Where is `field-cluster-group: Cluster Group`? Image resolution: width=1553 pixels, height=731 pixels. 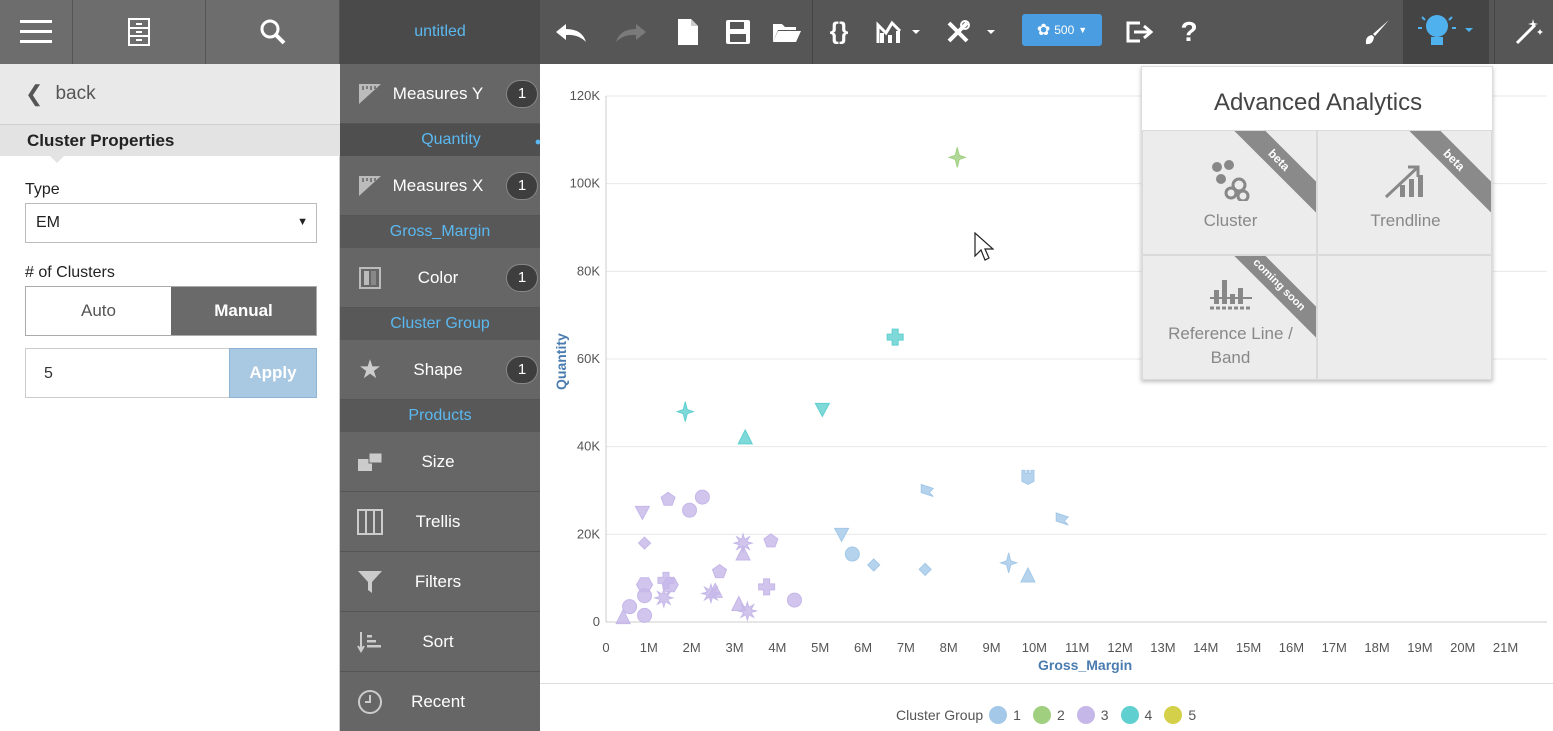 field-cluster-group: Cluster Group is located at coordinates (440, 324).